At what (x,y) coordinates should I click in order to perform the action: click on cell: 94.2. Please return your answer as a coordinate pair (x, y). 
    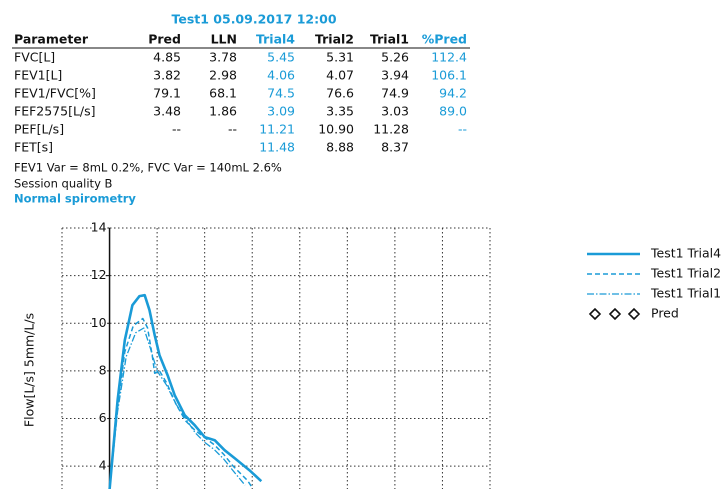
    Looking at the image, I should click on (453, 93).